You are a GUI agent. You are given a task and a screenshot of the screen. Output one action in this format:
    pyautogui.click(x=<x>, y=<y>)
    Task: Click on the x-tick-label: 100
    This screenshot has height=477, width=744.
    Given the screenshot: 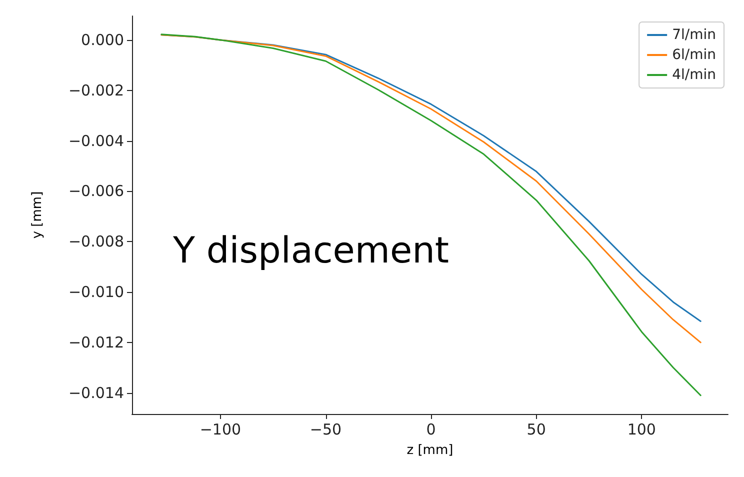 What is the action you would take?
    pyautogui.click(x=641, y=429)
    